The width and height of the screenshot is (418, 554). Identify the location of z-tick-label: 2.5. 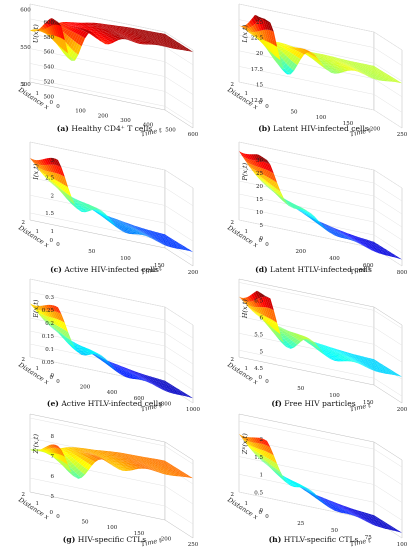
(49, 179).